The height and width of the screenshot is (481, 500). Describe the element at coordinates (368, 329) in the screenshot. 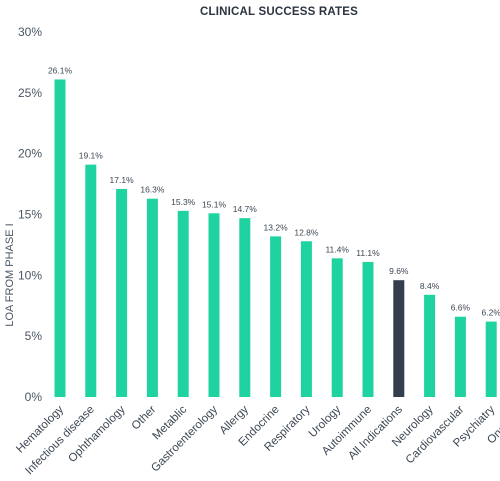

I see `bar-autoimmune` at that location.